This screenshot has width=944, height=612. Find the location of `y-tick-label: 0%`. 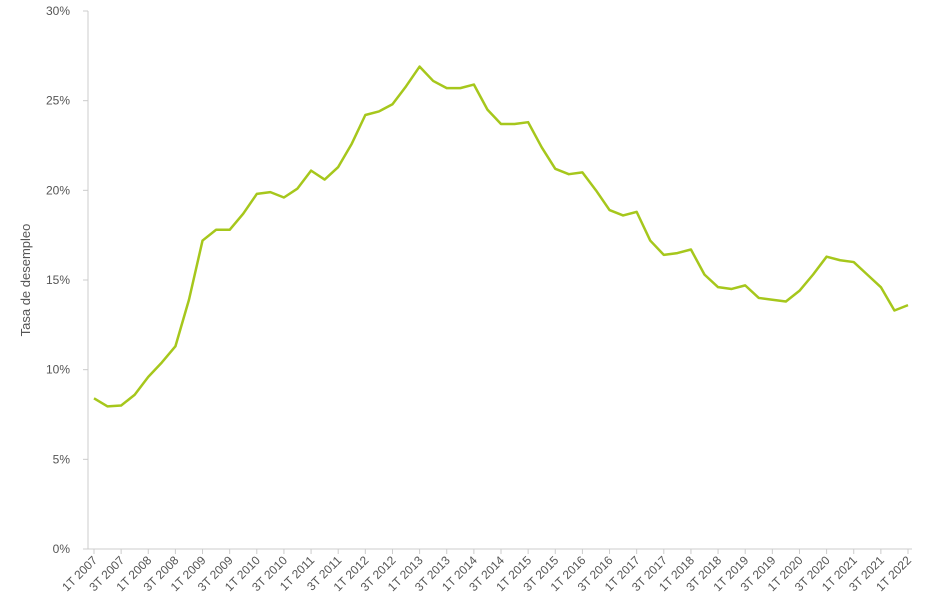

y-tick-label: 0% is located at coordinates (62, 549).